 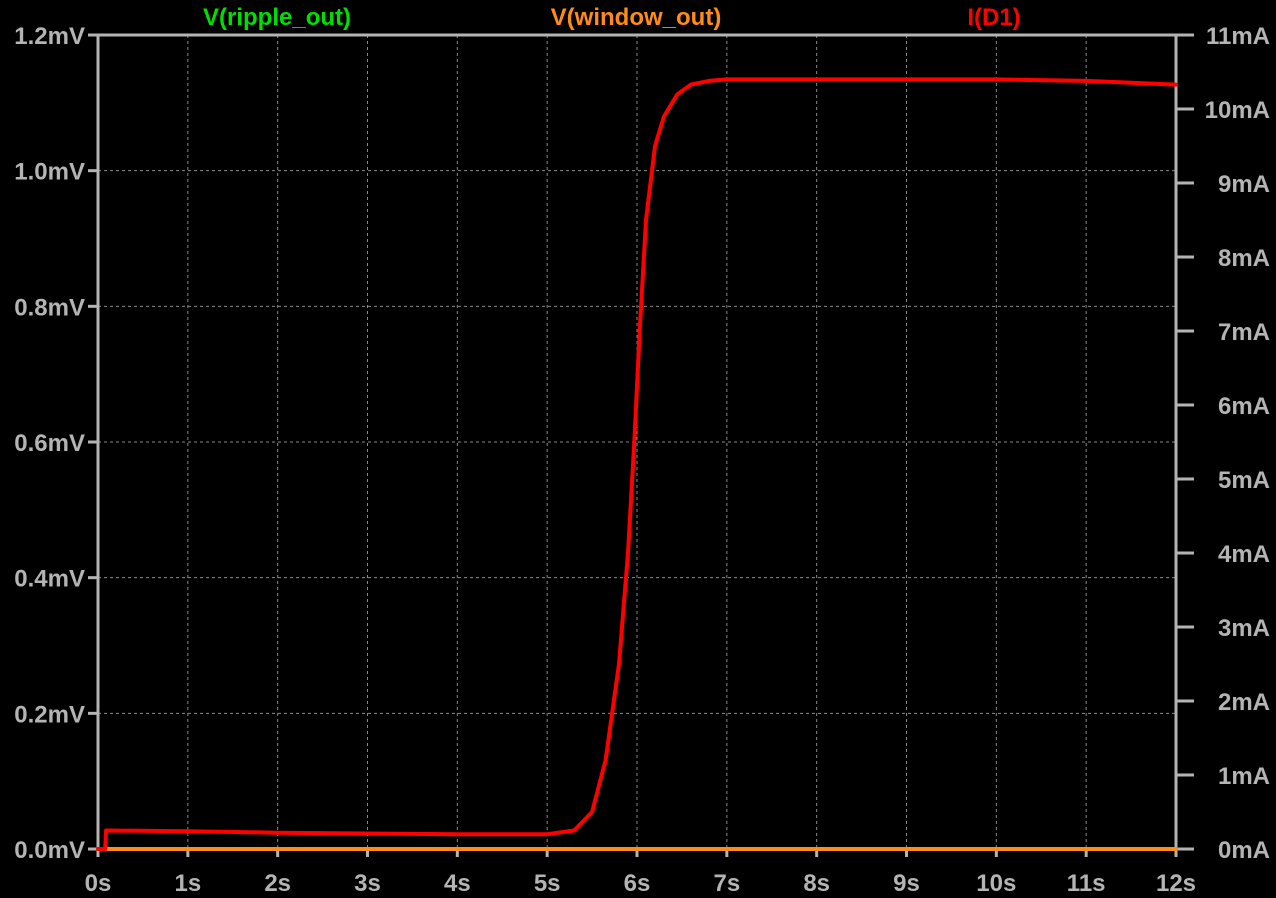 I want to click on y-right-tick-label: 3mA, so click(x=1244, y=628).